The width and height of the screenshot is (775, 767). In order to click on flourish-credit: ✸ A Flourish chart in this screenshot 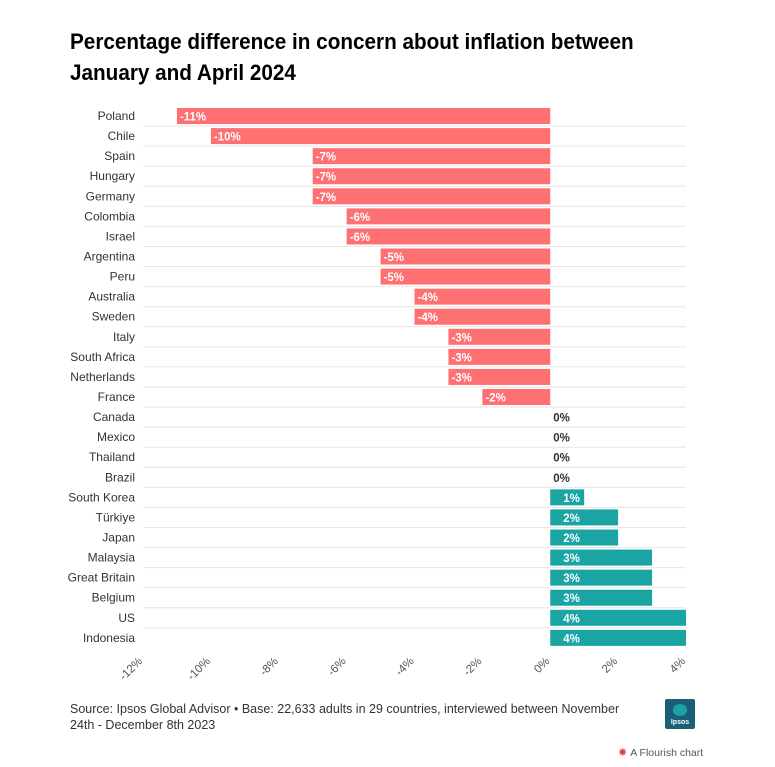, I will do `click(660, 752)`.